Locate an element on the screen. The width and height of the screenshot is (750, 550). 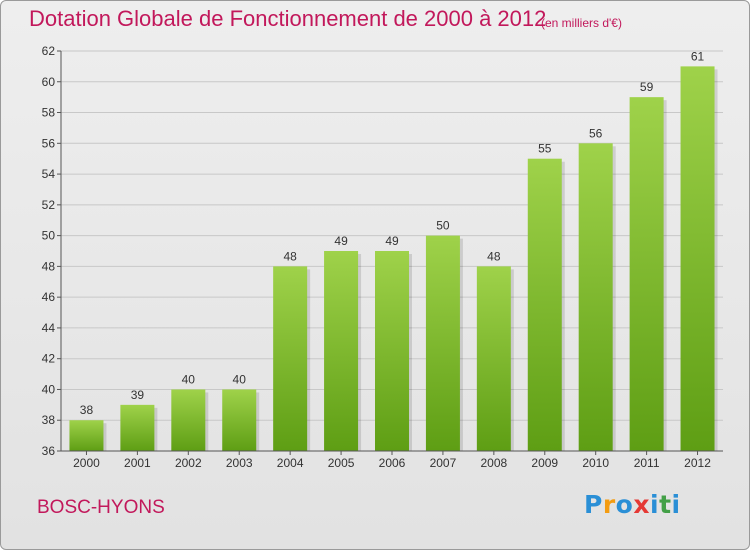
data-label: 50 is located at coordinates (443, 226).